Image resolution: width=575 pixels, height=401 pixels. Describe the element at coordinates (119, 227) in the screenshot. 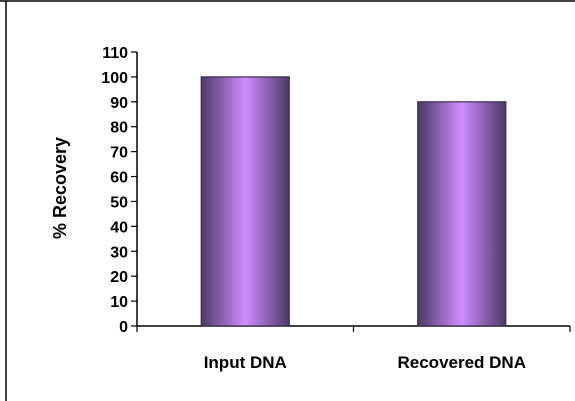

I see `y-tick-label: 40` at that location.